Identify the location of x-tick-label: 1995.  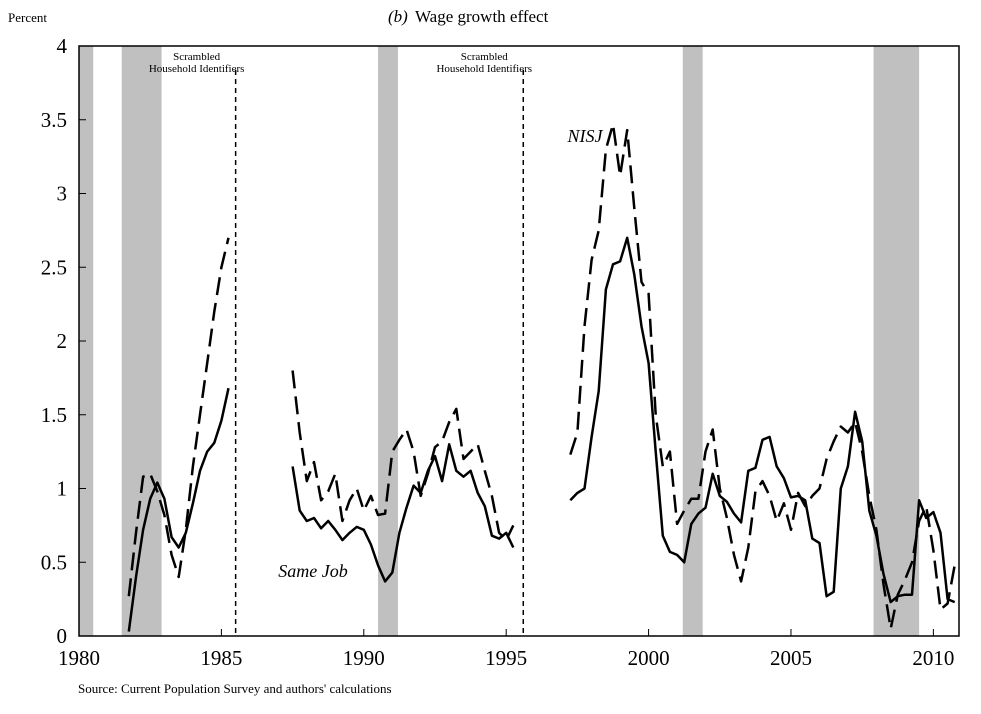
(506, 658).